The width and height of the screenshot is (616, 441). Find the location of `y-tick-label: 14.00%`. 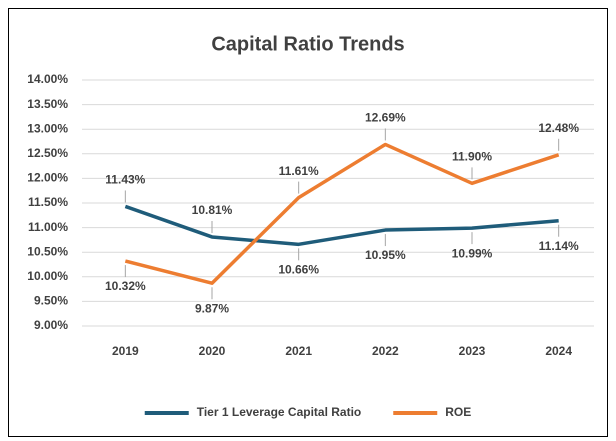

y-tick-label: 14.00% is located at coordinates (47, 79).